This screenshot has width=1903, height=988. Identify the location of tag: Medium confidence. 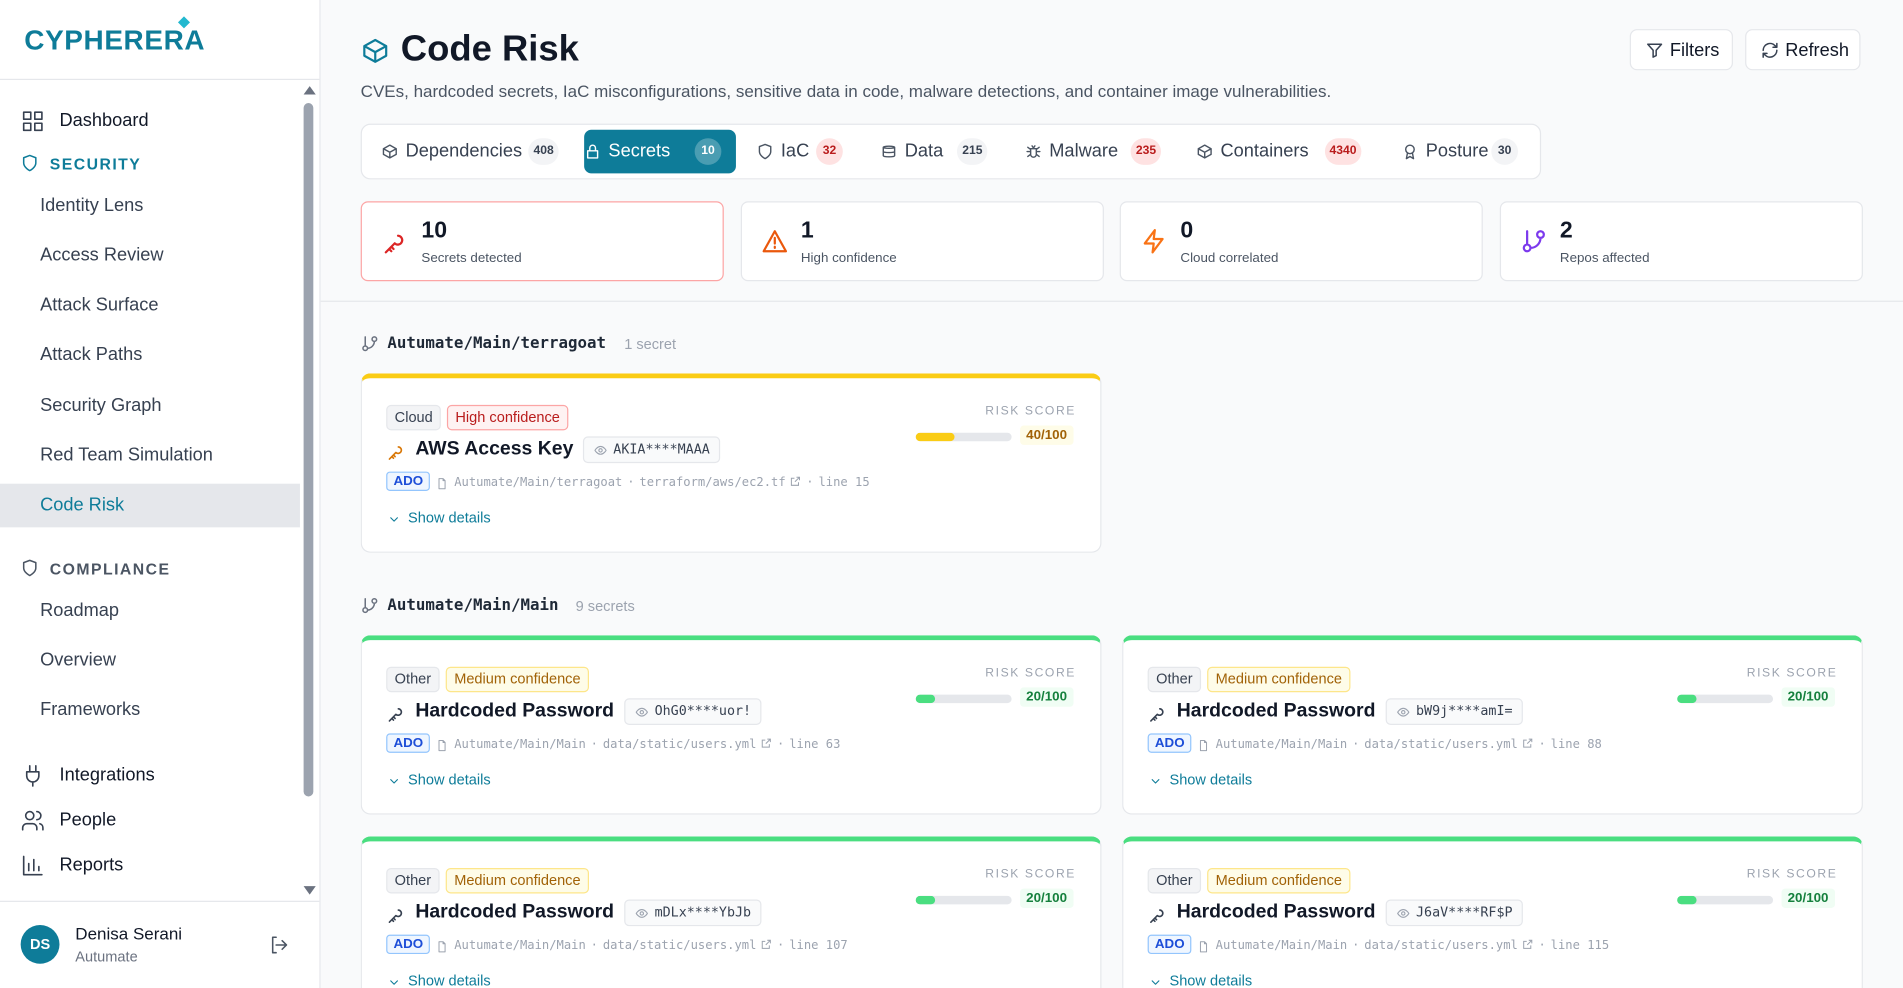
(1279, 880).